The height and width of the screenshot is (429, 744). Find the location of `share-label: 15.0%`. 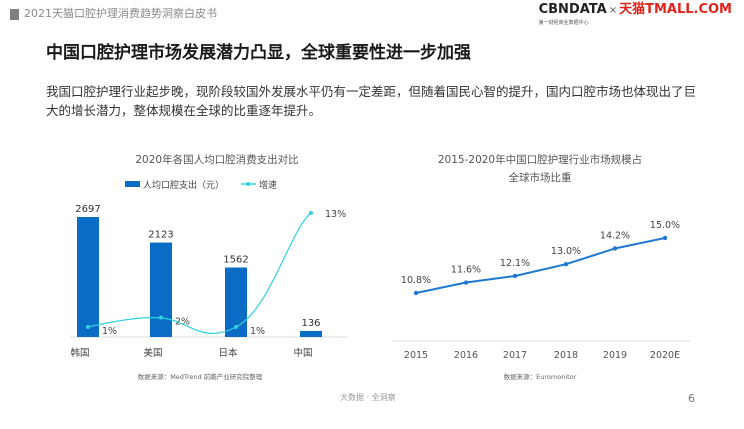

share-label: 15.0% is located at coordinates (665, 225).